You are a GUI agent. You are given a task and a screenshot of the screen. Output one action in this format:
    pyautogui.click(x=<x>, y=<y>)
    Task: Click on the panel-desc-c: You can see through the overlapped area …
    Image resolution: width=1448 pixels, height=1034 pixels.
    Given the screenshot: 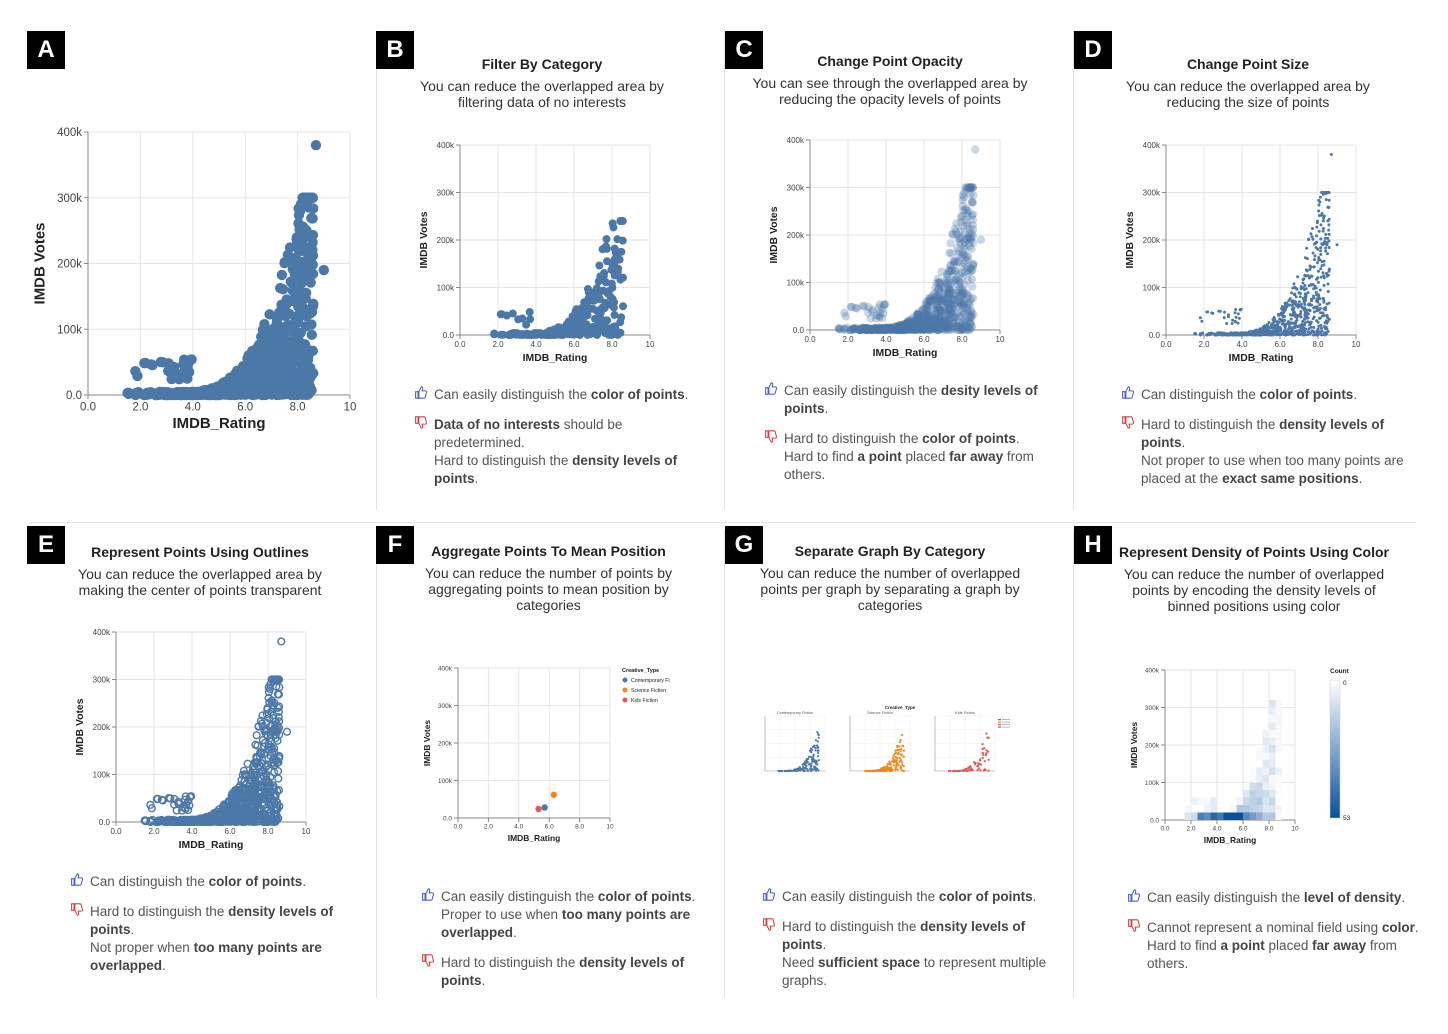 What is the action you would take?
    pyautogui.click(x=890, y=91)
    